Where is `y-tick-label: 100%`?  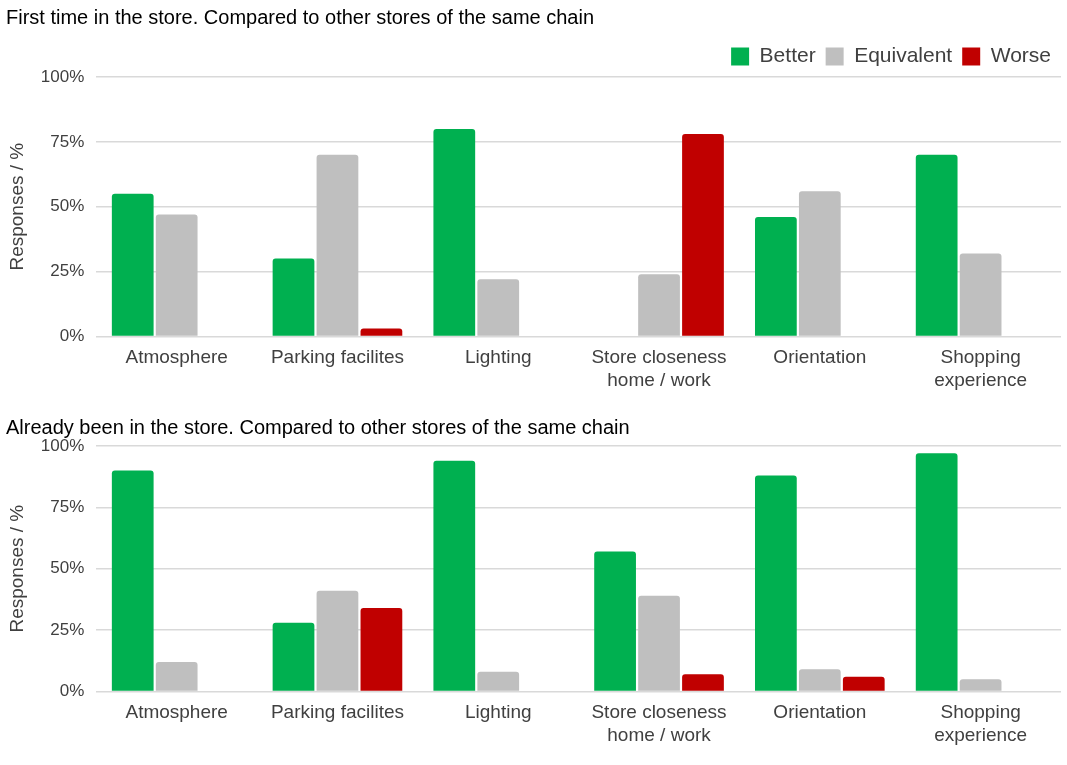
y-tick-label: 100% is located at coordinates (62, 76).